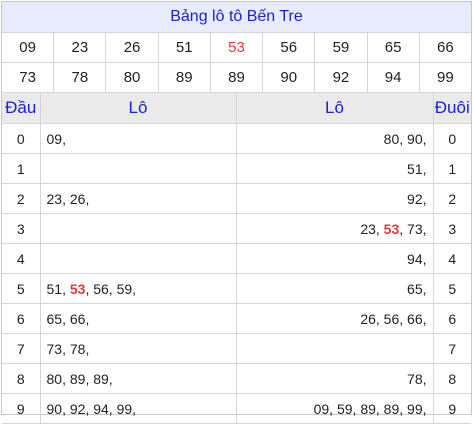 The image size is (473, 424). I want to click on lo-right-cell: 94,, so click(334, 258).